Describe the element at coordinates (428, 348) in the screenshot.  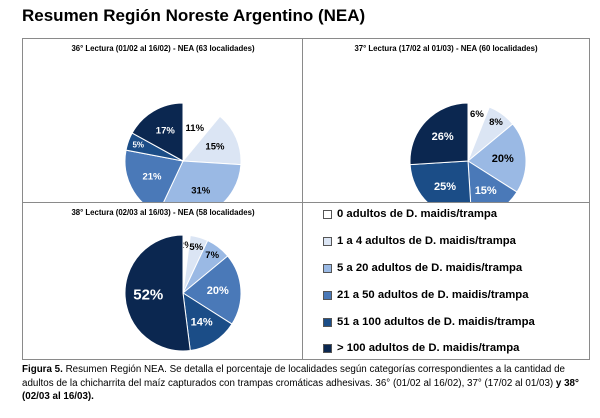
I see `legend-label: > 100 adultos de D. maidis/trampa` at that location.